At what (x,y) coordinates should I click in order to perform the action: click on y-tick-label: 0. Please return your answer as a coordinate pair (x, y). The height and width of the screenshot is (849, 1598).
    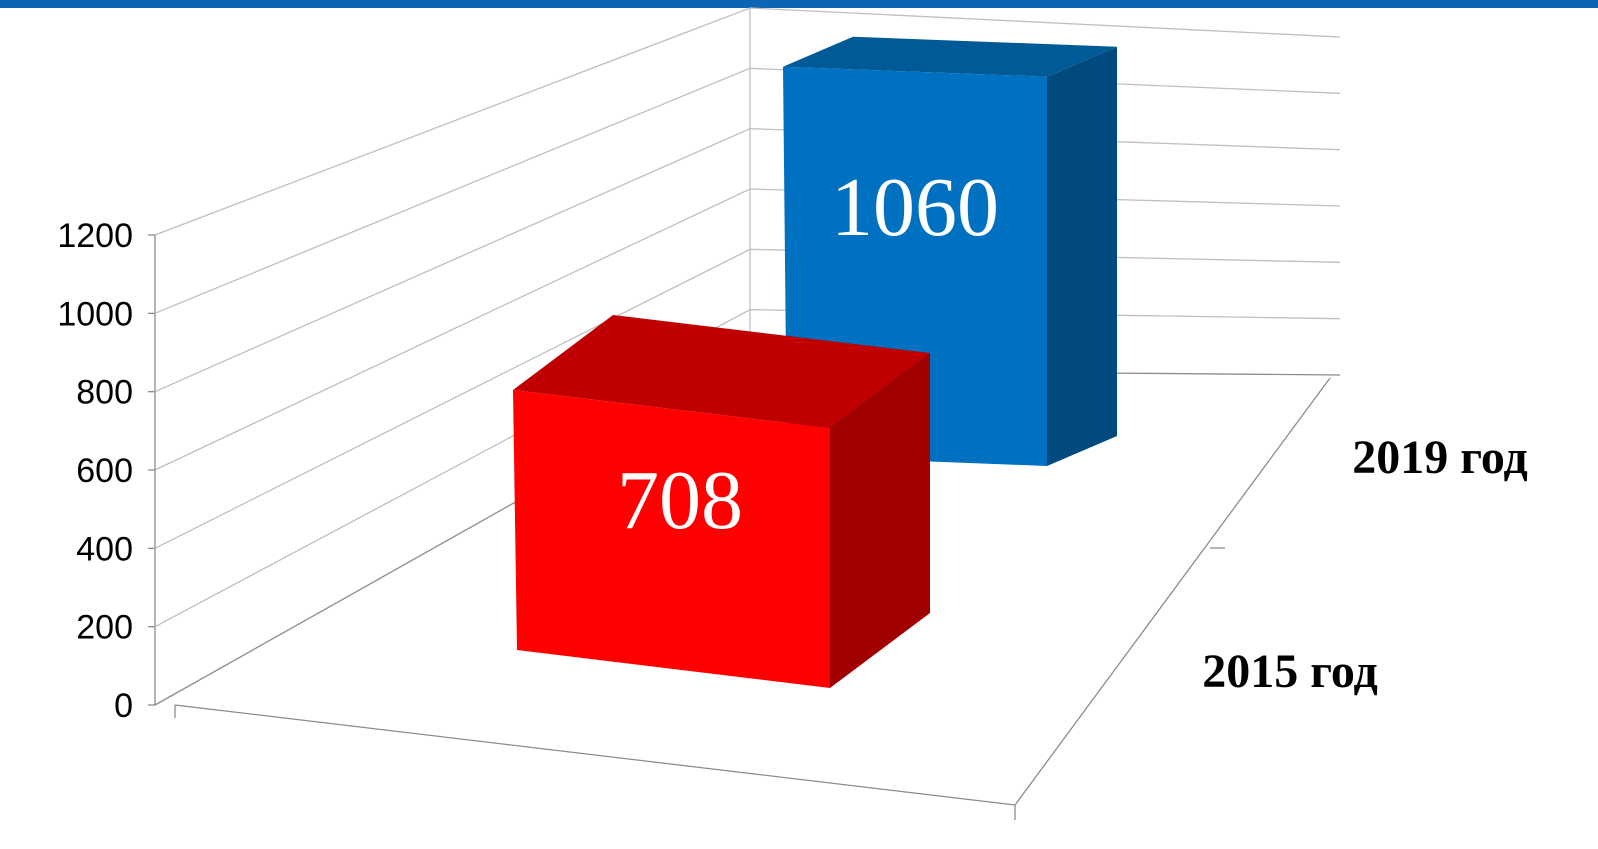
    Looking at the image, I should click on (123, 706).